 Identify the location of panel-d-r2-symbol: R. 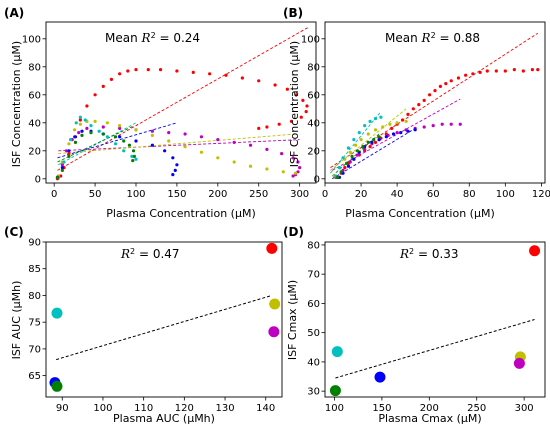
(404, 254).